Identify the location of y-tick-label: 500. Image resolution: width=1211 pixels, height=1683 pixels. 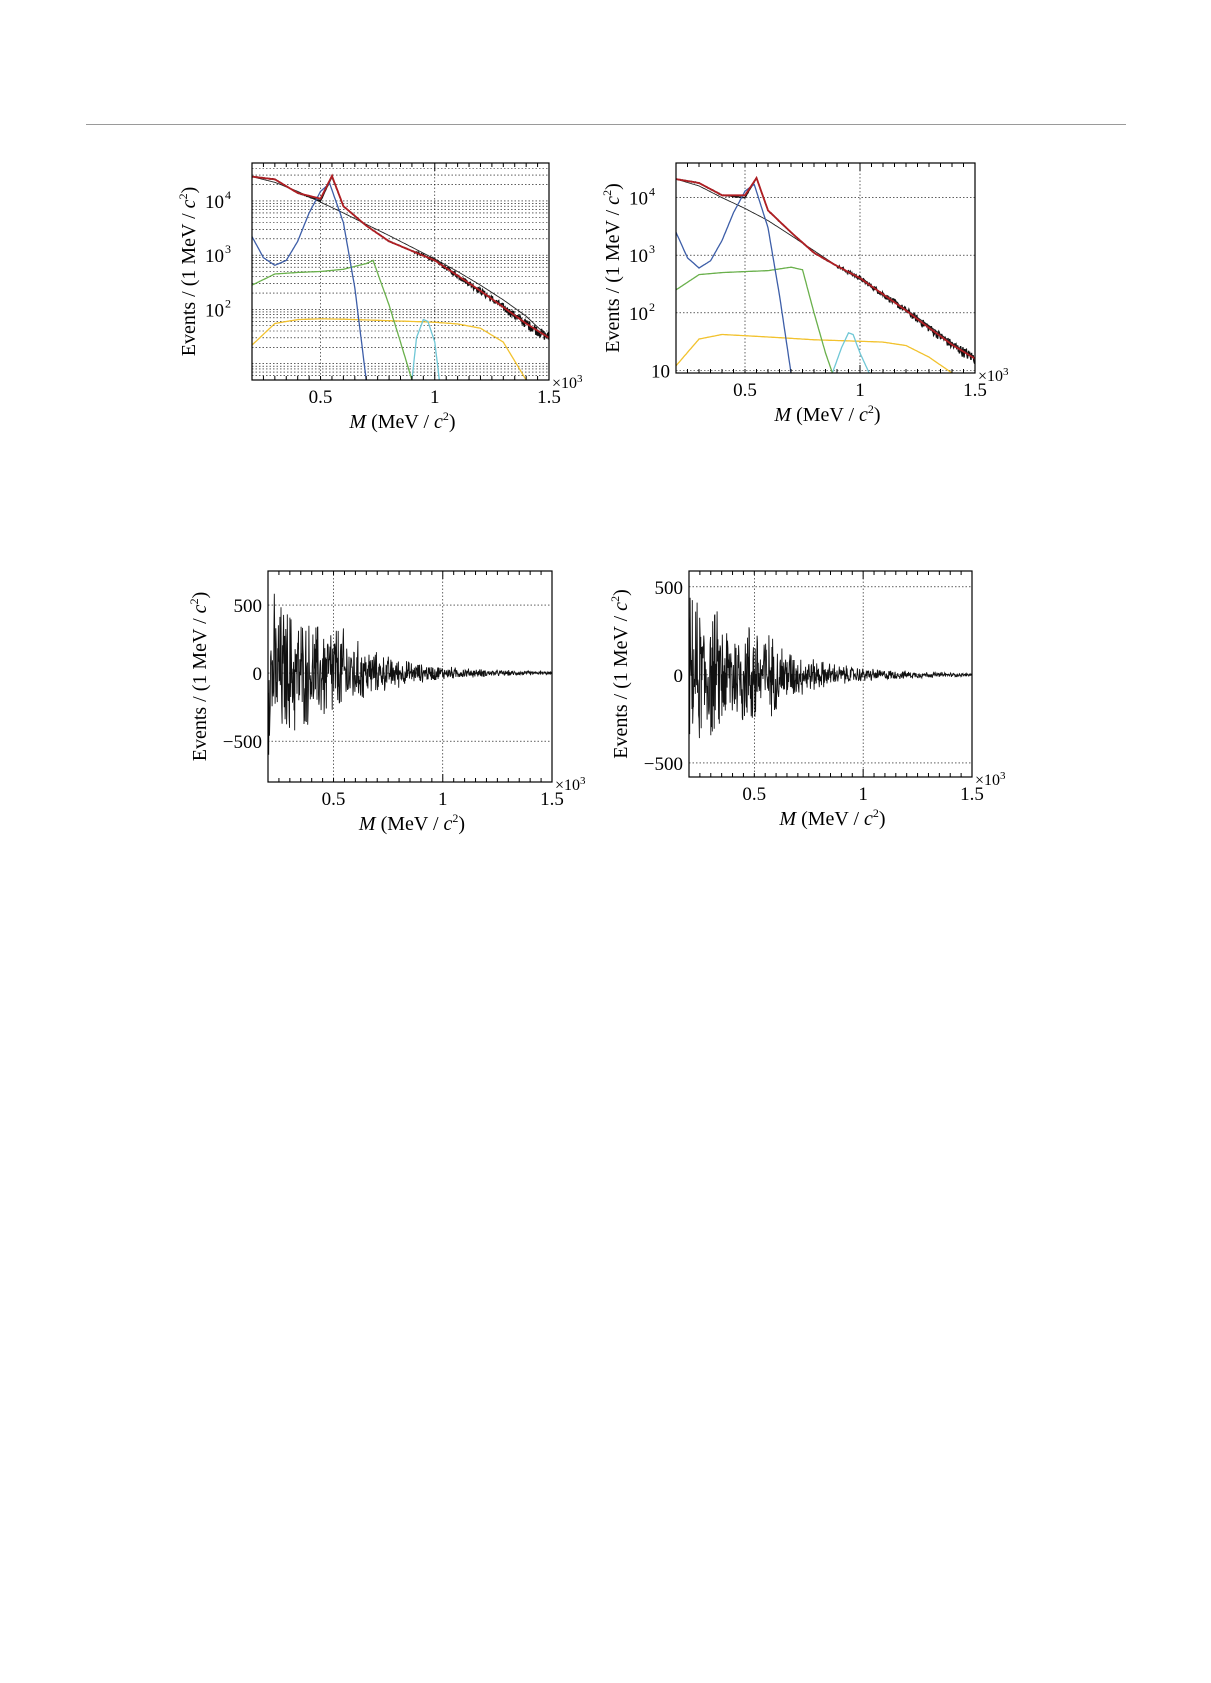
(248, 606).